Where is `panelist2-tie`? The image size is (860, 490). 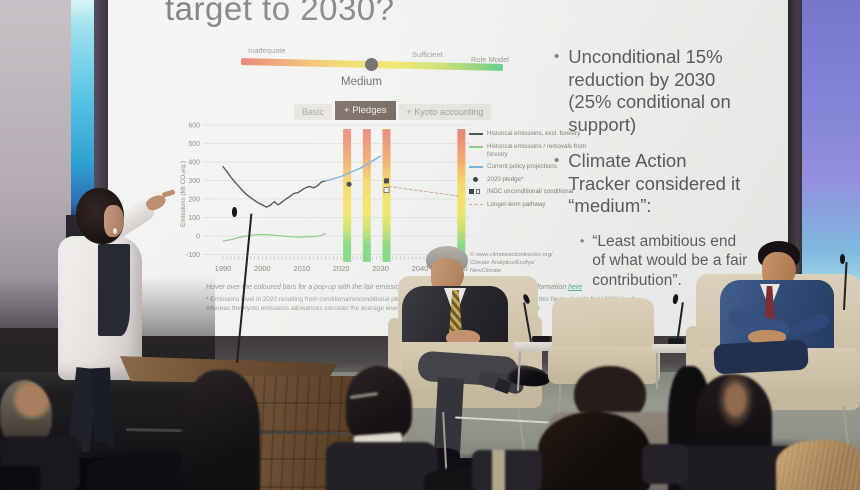
panelist2-tie is located at coordinates (769, 309).